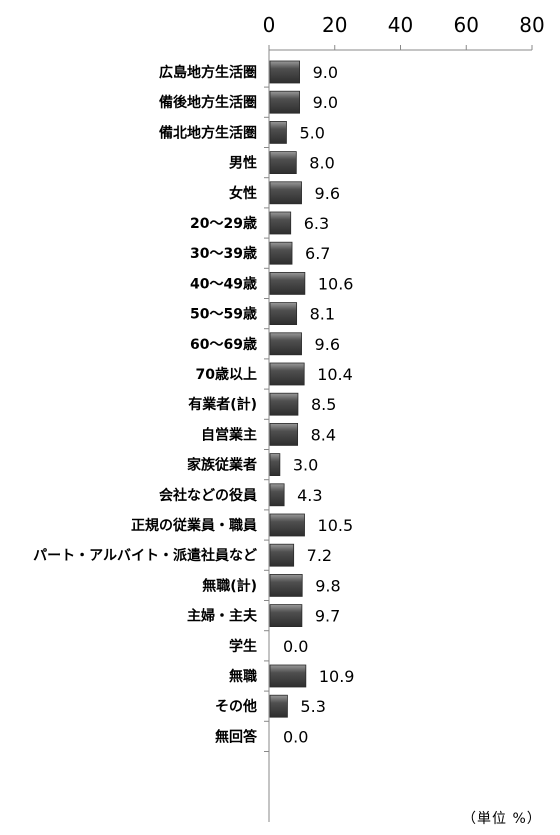  Describe the element at coordinates (337, 676) in the screenshot. I see `value-label: 10.9` at that location.